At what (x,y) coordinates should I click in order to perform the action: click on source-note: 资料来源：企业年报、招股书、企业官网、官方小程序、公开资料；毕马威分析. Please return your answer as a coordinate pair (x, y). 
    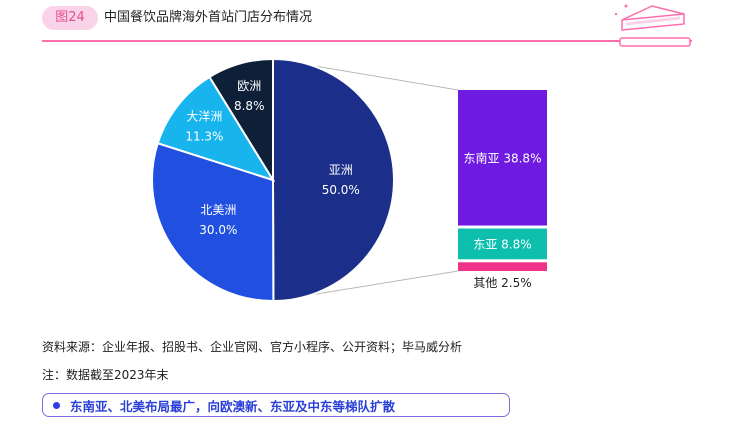
    Looking at the image, I should click on (252, 347).